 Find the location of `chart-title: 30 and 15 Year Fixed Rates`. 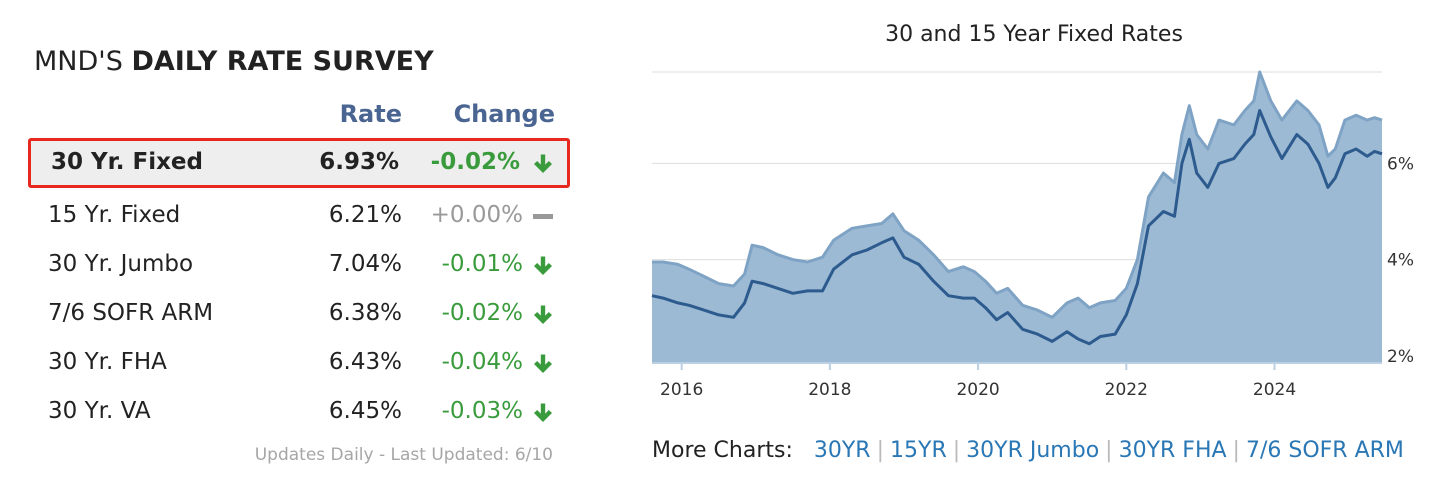

chart-title: 30 and 15 Year Fixed Rates is located at coordinates (1034, 34).